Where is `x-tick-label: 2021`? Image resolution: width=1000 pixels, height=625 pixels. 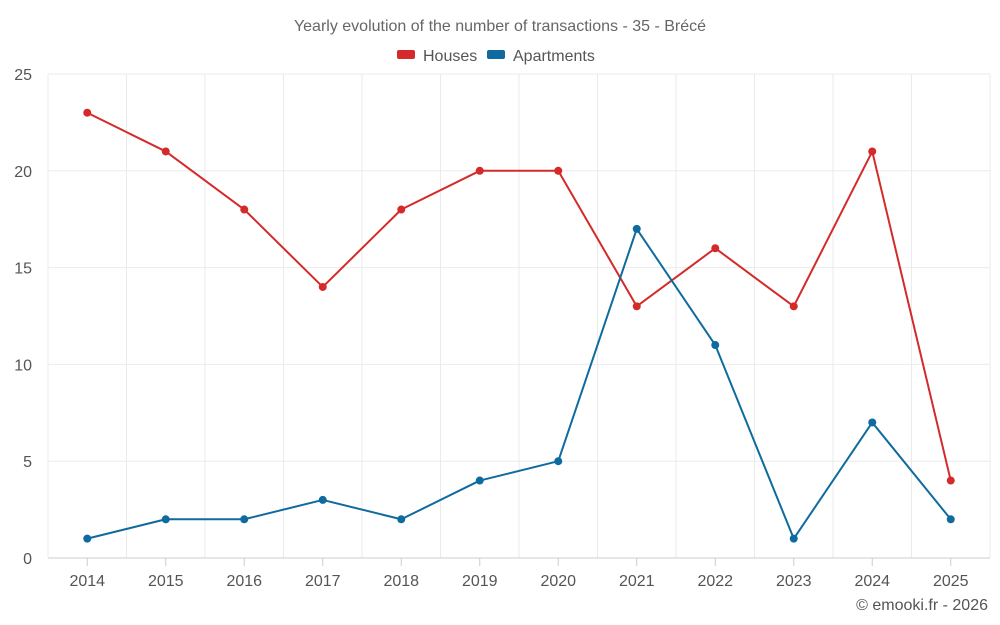 x-tick-label: 2021 is located at coordinates (637, 581).